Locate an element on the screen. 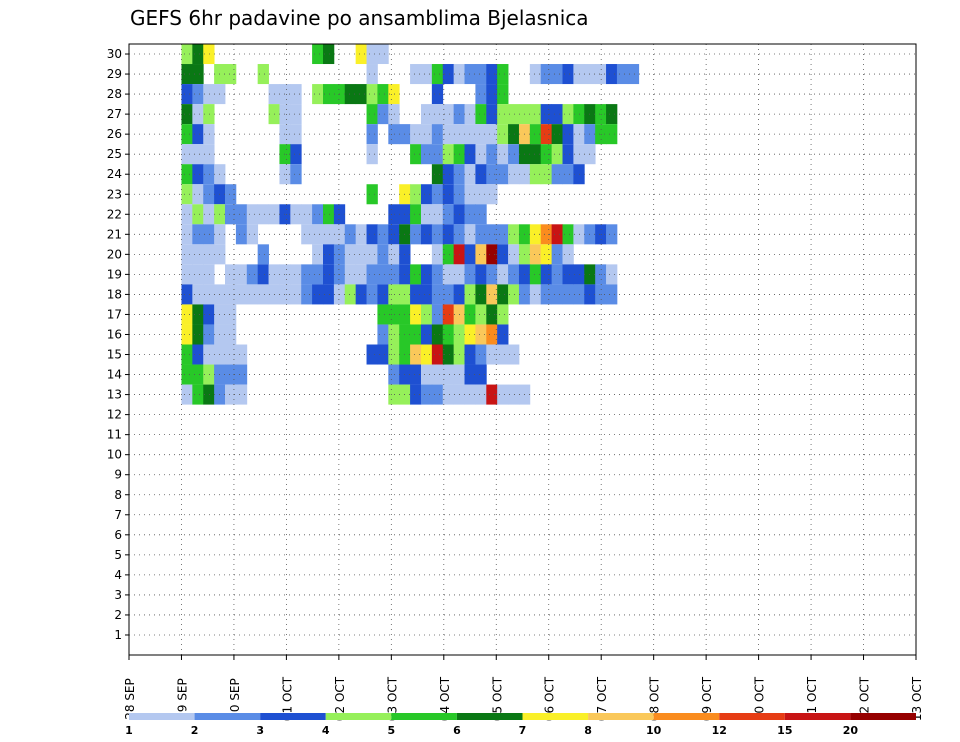  x-tick-label: 08 OCT is located at coordinates (655, 698).